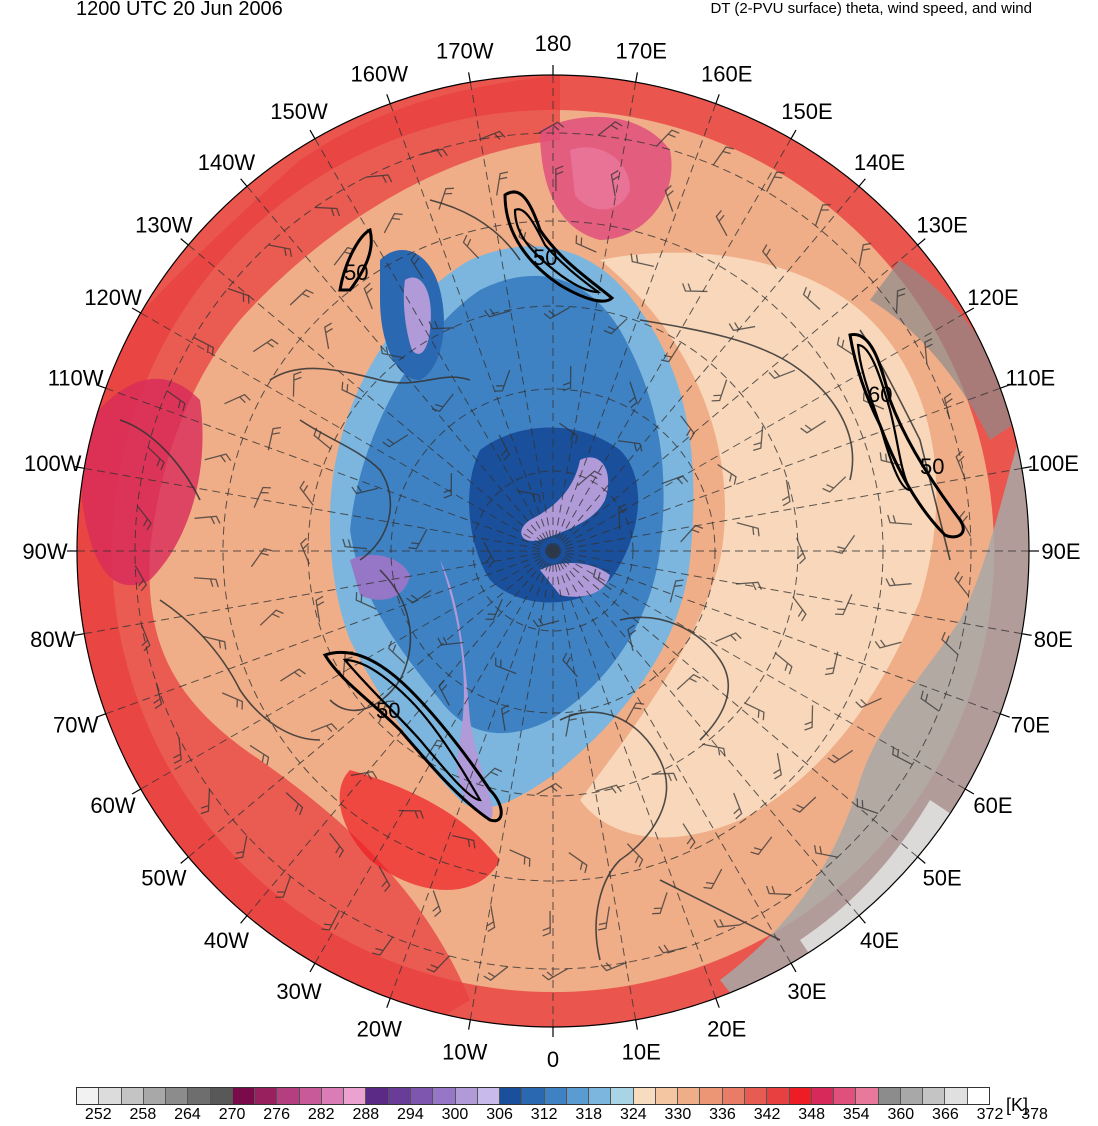 The width and height of the screenshot is (1098, 1126). What do you see at coordinates (98, 1114) in the screenshot?
I see `colorbar-tick-label: 252` at bounding box center [98, 1114].